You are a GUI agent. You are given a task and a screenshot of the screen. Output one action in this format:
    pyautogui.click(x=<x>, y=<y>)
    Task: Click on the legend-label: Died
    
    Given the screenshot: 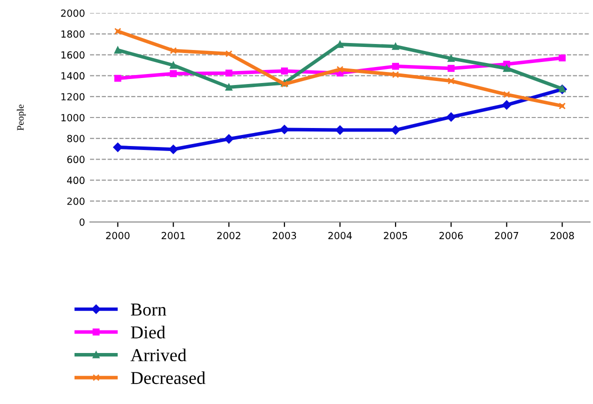 What is the action you would take?
    pyautogui.click(x=148, y=332)
    